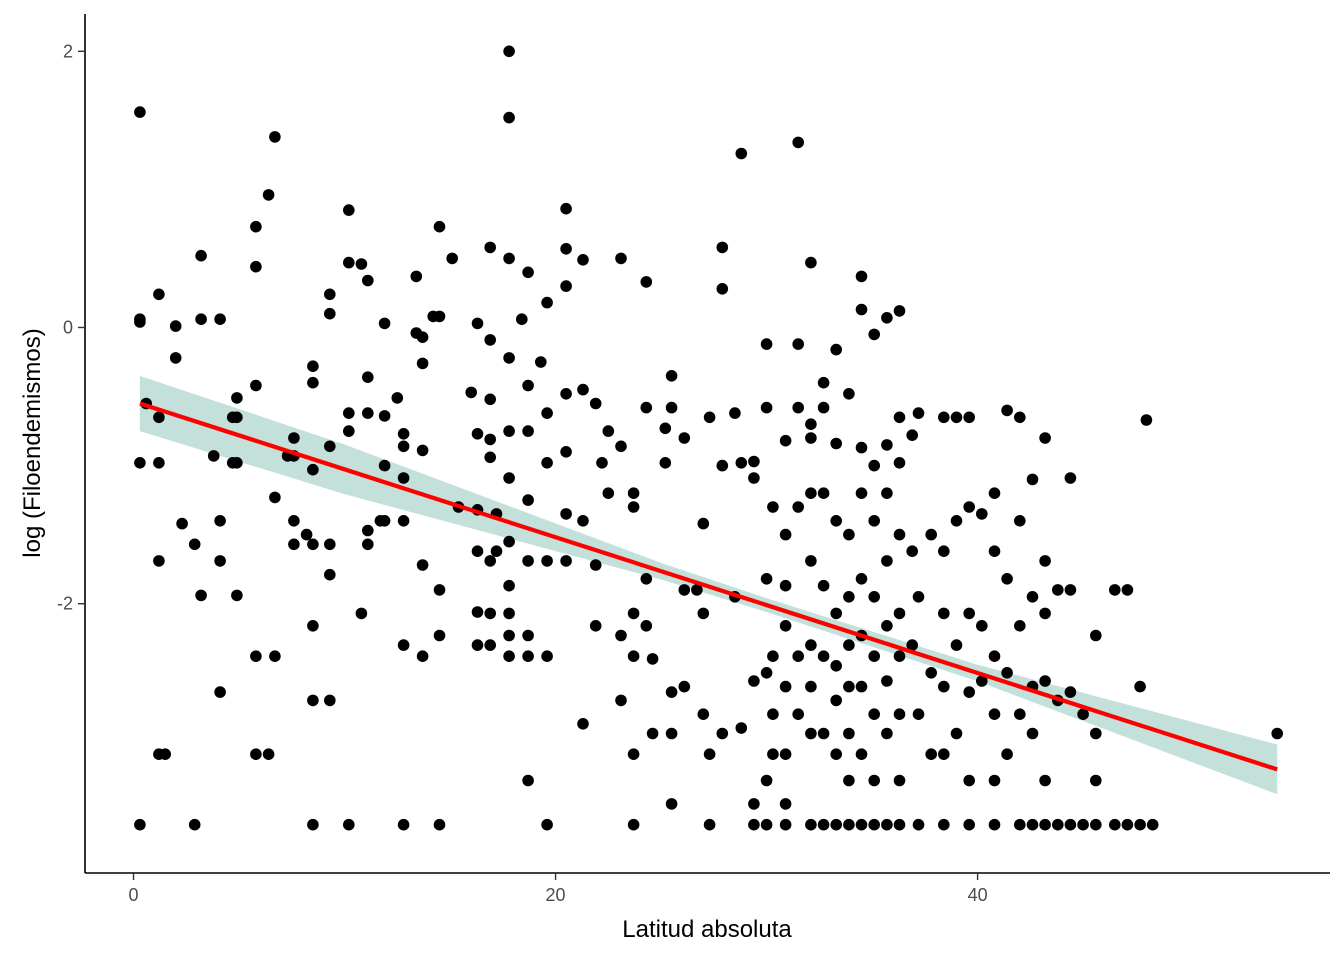  I want to click on y-tick-label: 2, so click(68, 51).